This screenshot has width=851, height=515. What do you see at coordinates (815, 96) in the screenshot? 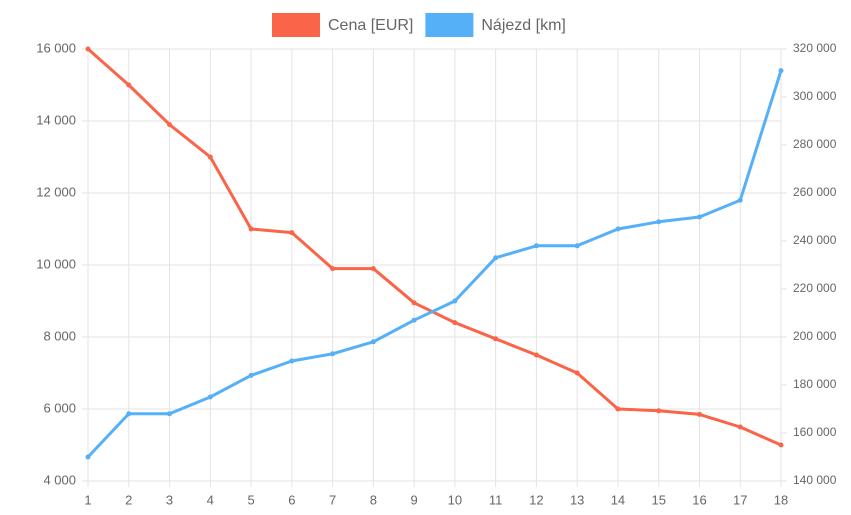
I see `y2-tick-label: 300 000` at bounding box center [815, 96].